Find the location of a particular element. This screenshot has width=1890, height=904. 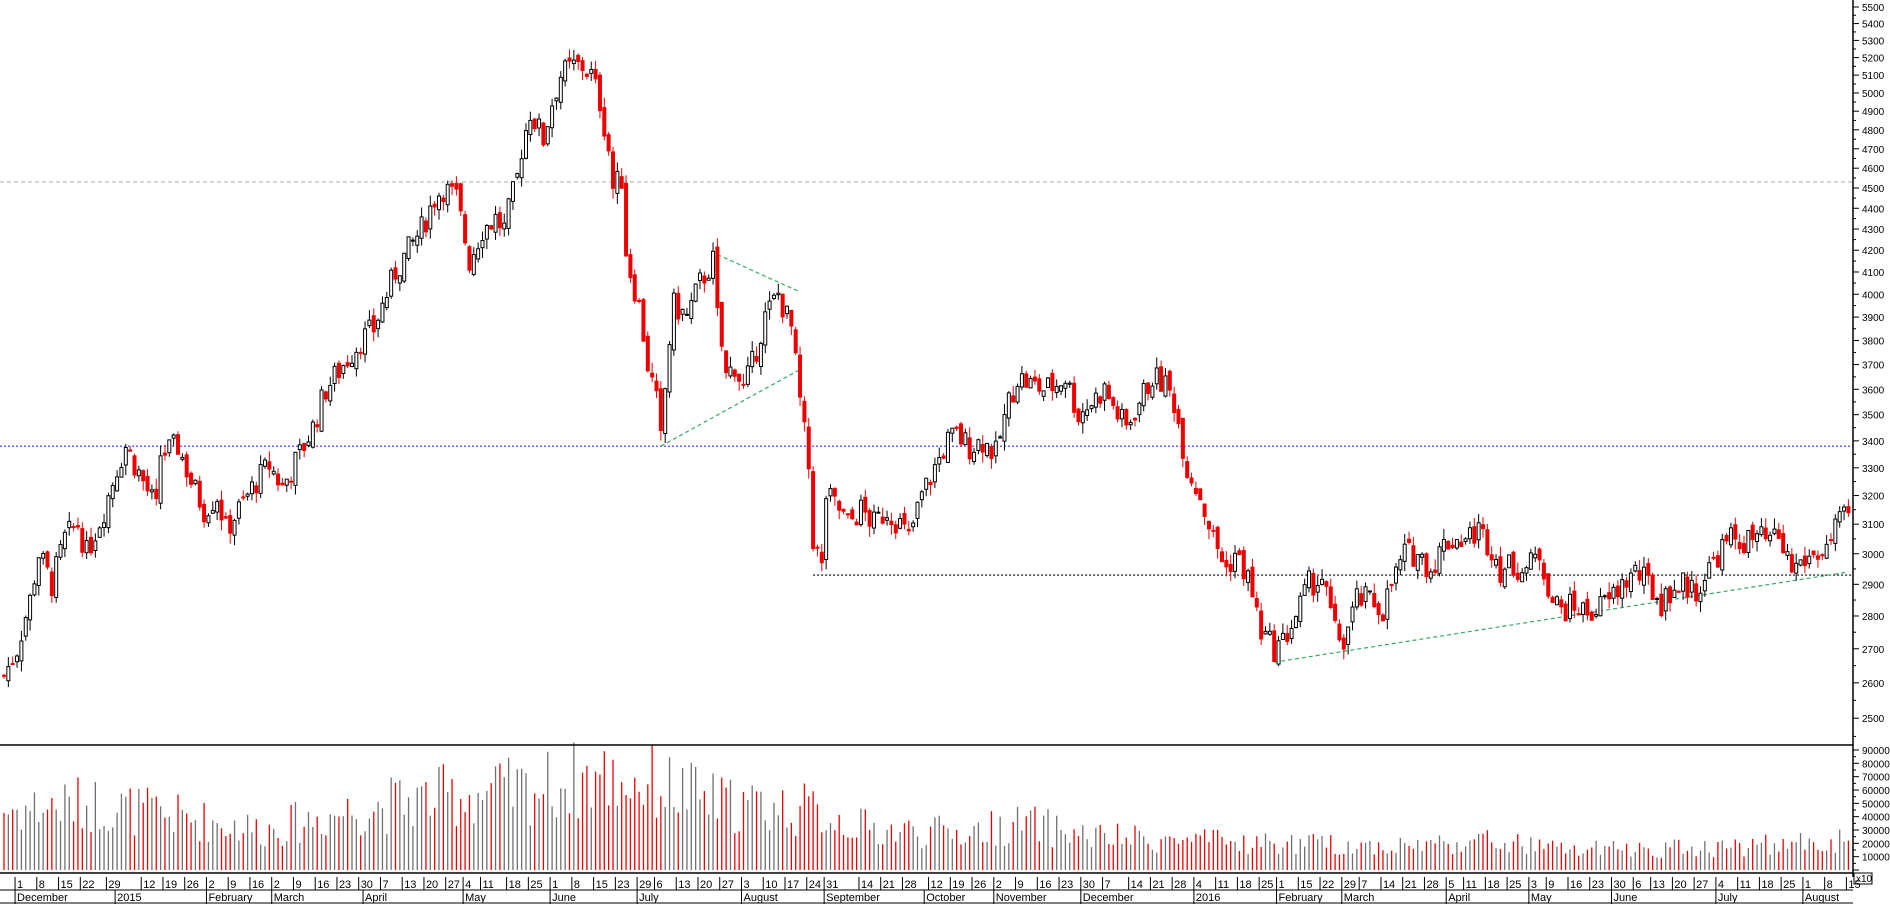

month-tick-label: May is located at coordinates (1541, 898).